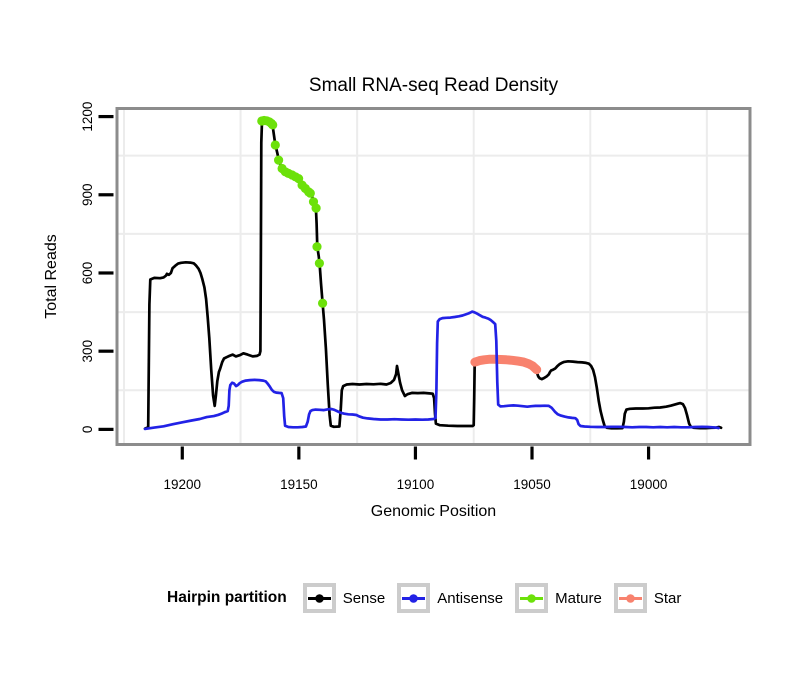 This screenshot has width=810, height=690. Describe the element at coordinates (506, 364) in the screenshot. I see `star-line` at that location.